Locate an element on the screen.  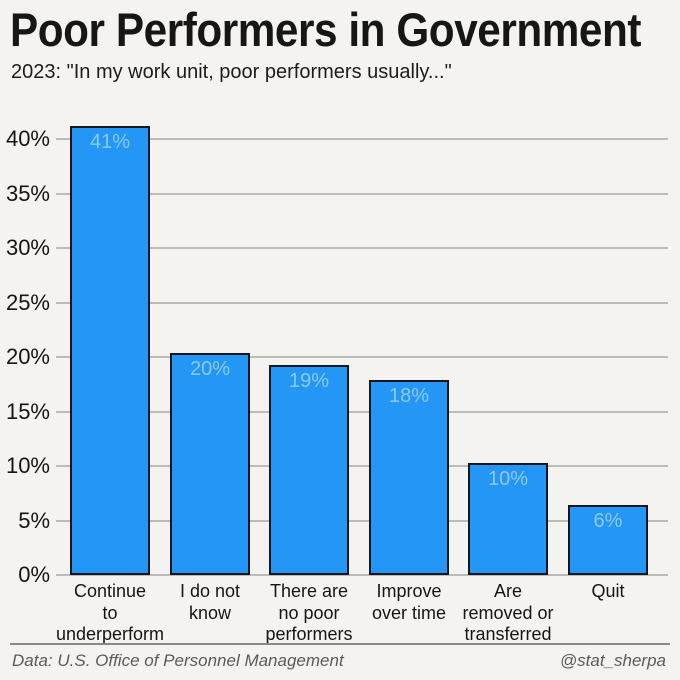
x-tick-label: Improve over time is located at coordinates (409, 602).